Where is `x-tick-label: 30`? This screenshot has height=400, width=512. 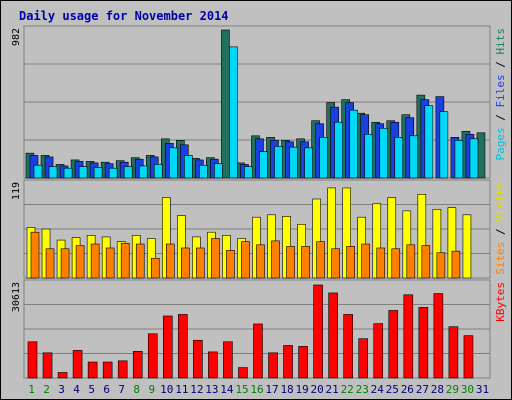
x-tick-label: 30 is located at coordinates (467, 389).